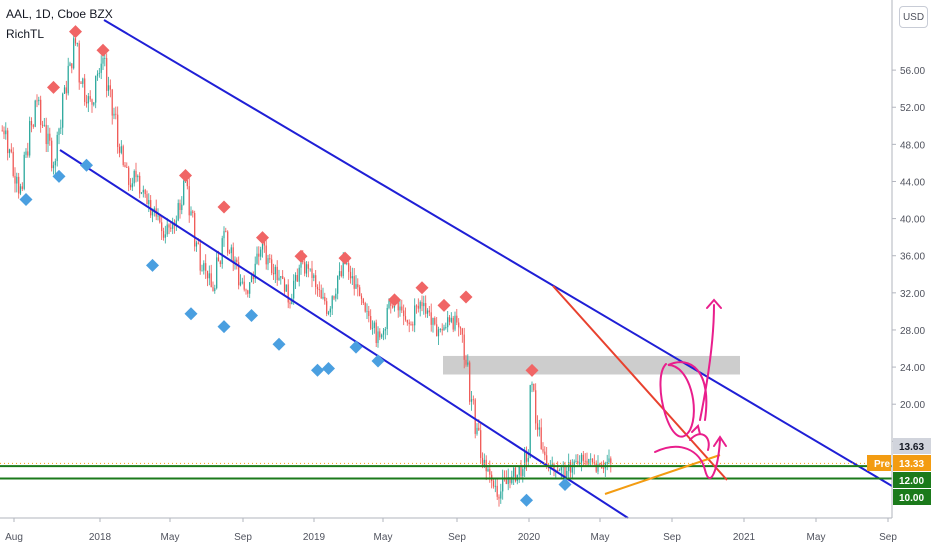 This screenshot has height=550, width=932. What do you see at coordinates (882, 464) in the screenshot?
I see `pre-badge-label: Pre` at bounding box center [882, 464].